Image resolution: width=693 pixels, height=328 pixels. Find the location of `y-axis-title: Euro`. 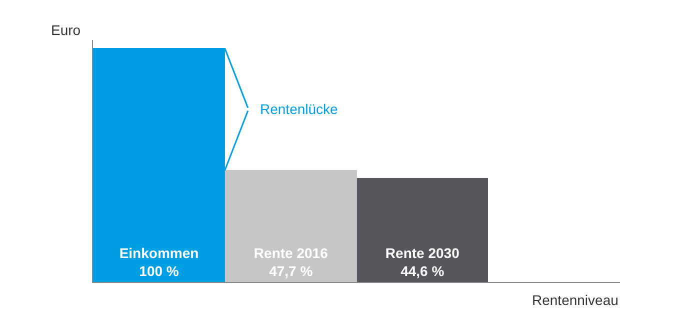

y-axis-title: Euro is located at coordinates (66, 30).